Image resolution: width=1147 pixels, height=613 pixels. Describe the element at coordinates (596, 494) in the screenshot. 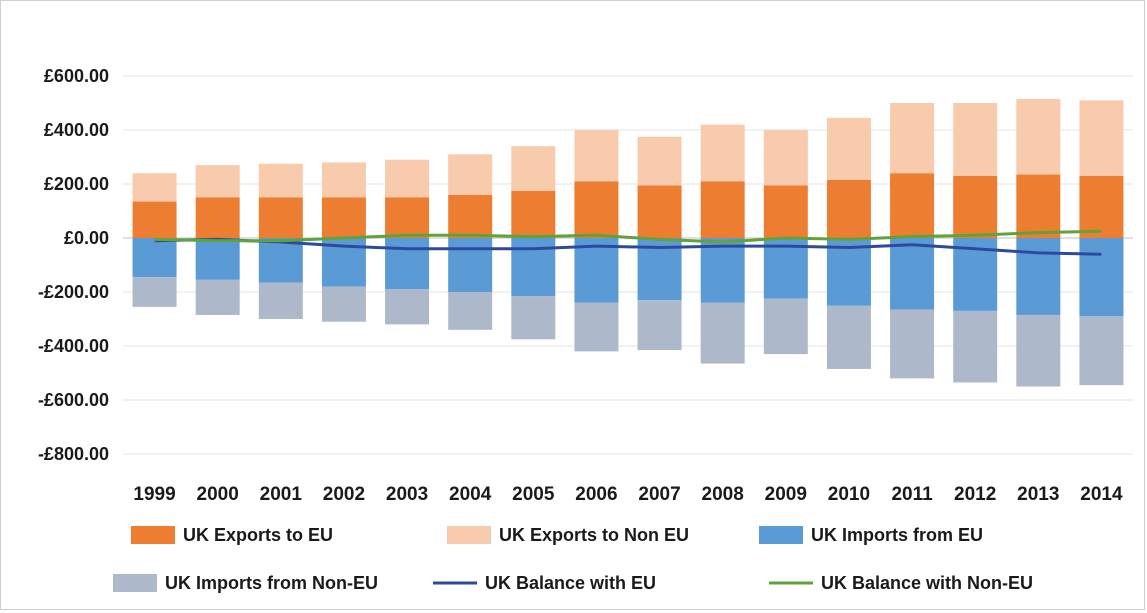

I see `x-tick-label: 2006` at that location.